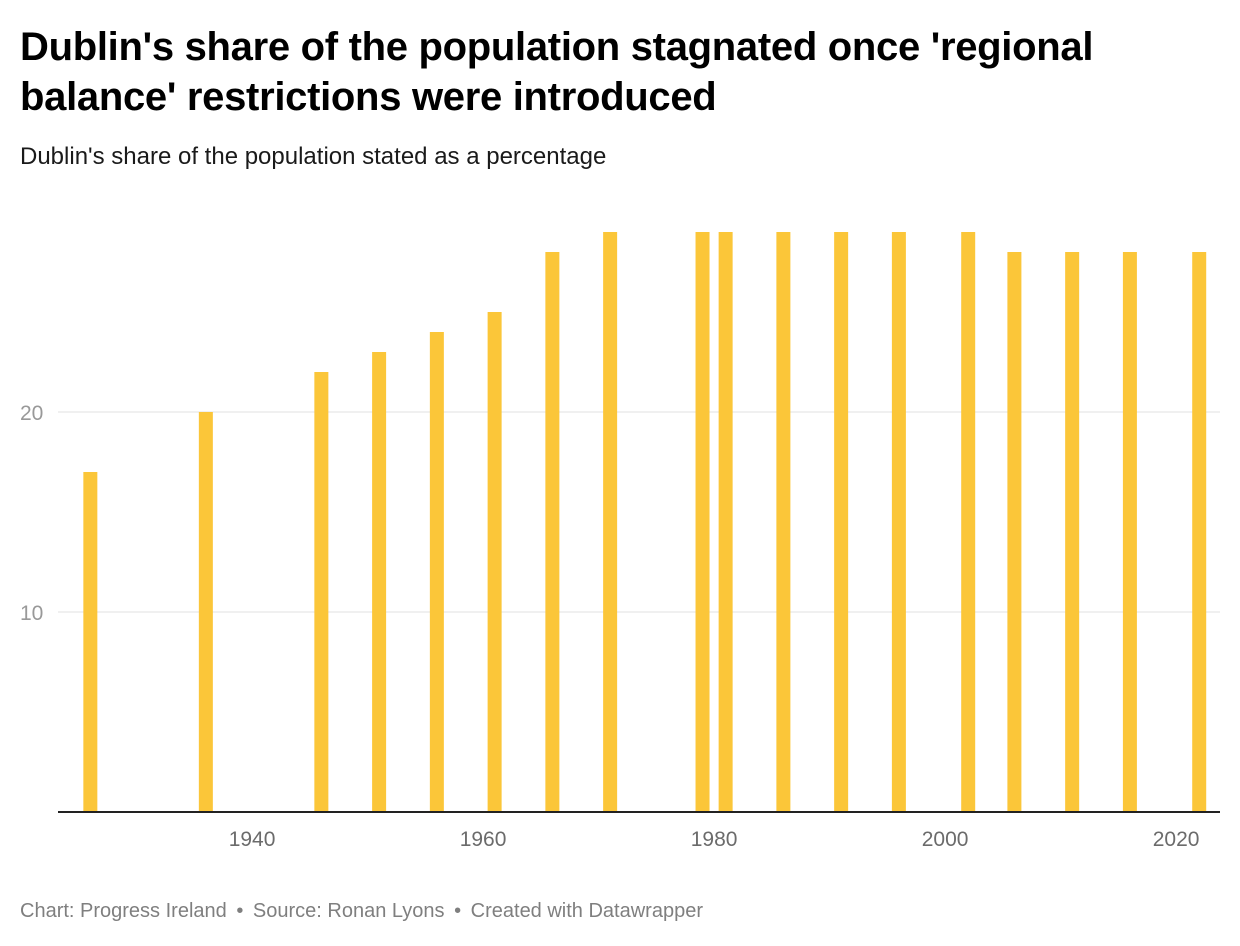 The height and width of the screenshot is (946, 1240). What do you see at coordinates (436, 572) in the screenshot?
I see `bar-1956` at bounding box center [436, 572].